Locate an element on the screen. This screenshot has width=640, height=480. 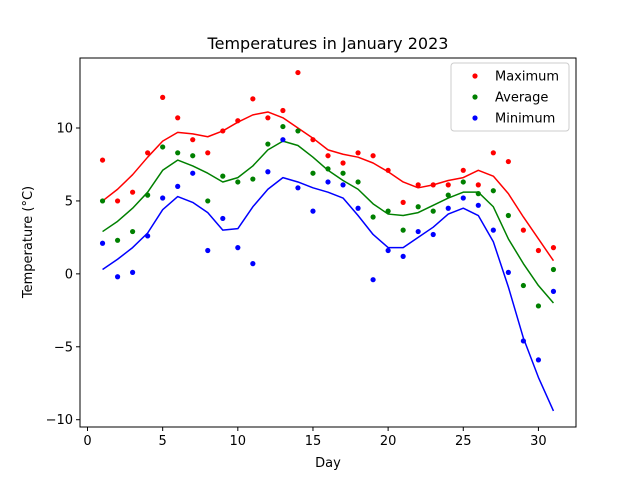
legend-marker-maximum is located at coordinates (475, 76).